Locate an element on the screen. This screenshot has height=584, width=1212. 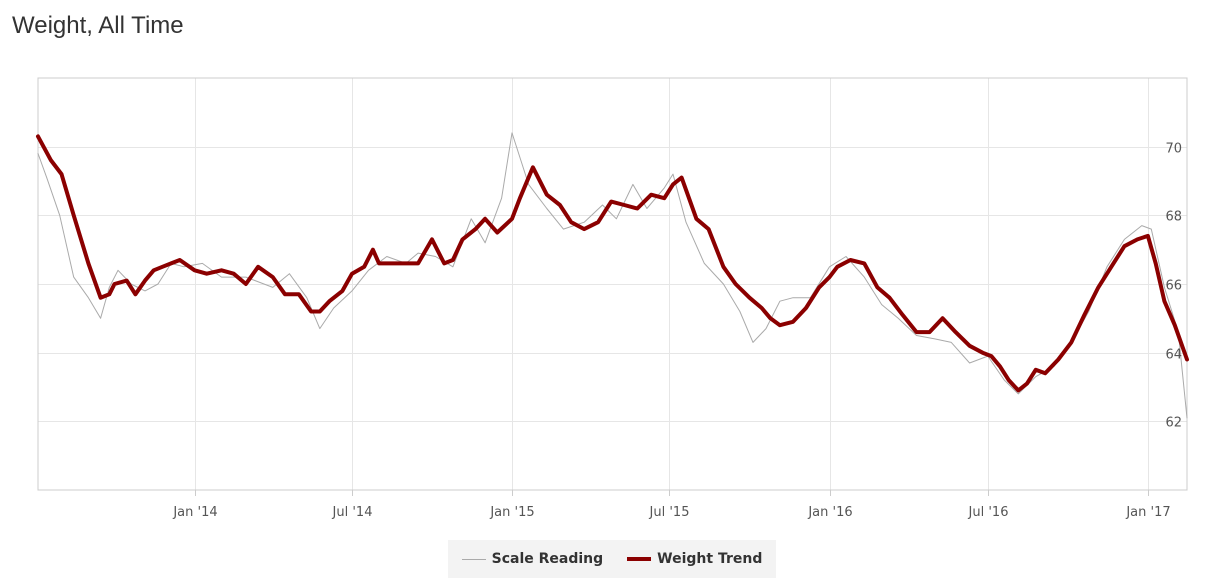
y-tick-label: 68 is located at coordinates (1173, 217).